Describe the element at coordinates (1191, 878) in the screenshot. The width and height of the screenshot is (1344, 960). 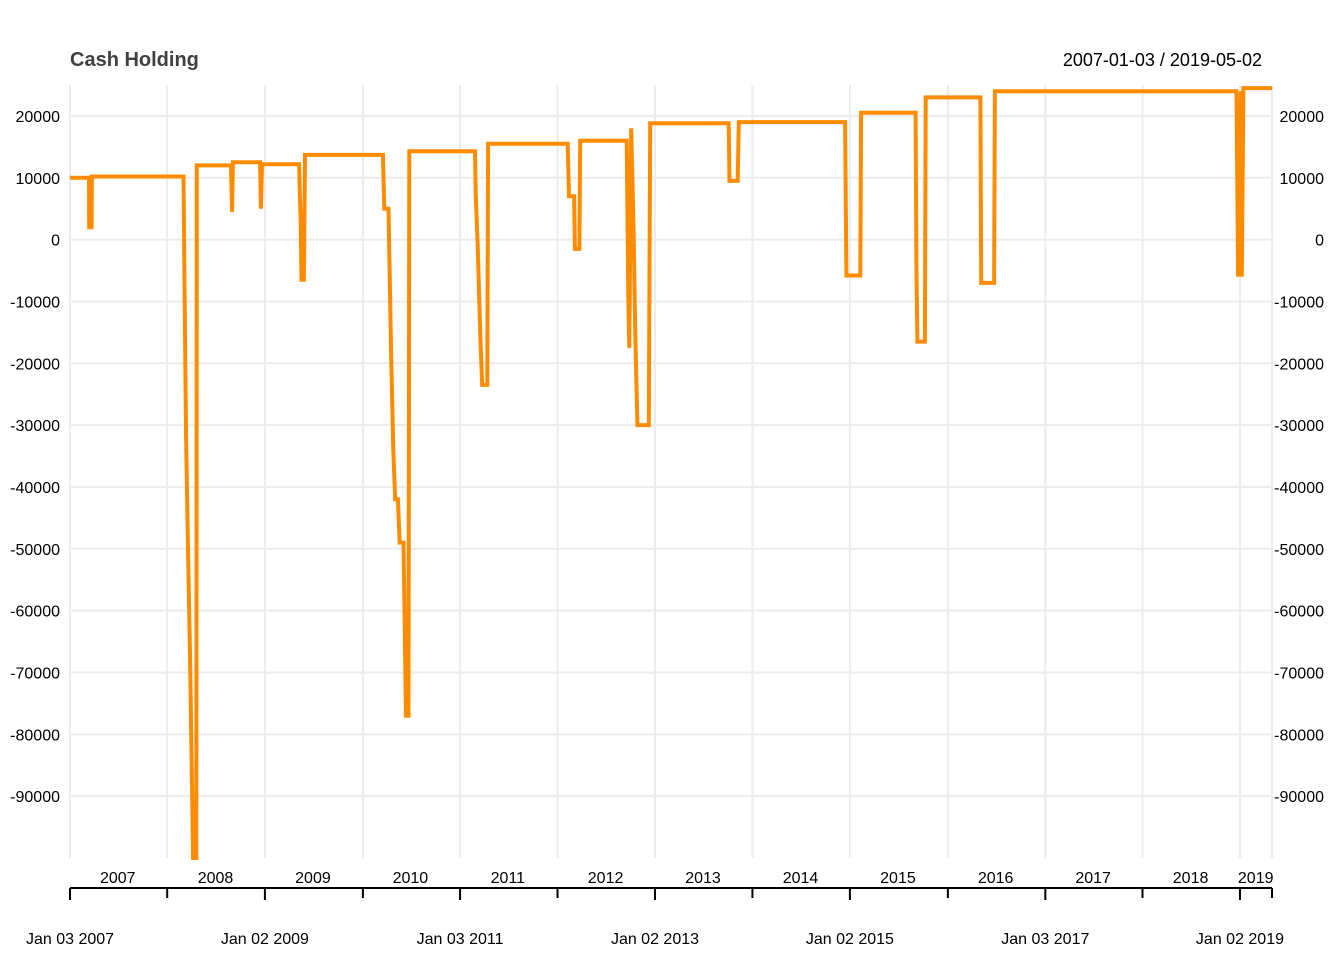
I see `x-year-label: 2018` at that location.